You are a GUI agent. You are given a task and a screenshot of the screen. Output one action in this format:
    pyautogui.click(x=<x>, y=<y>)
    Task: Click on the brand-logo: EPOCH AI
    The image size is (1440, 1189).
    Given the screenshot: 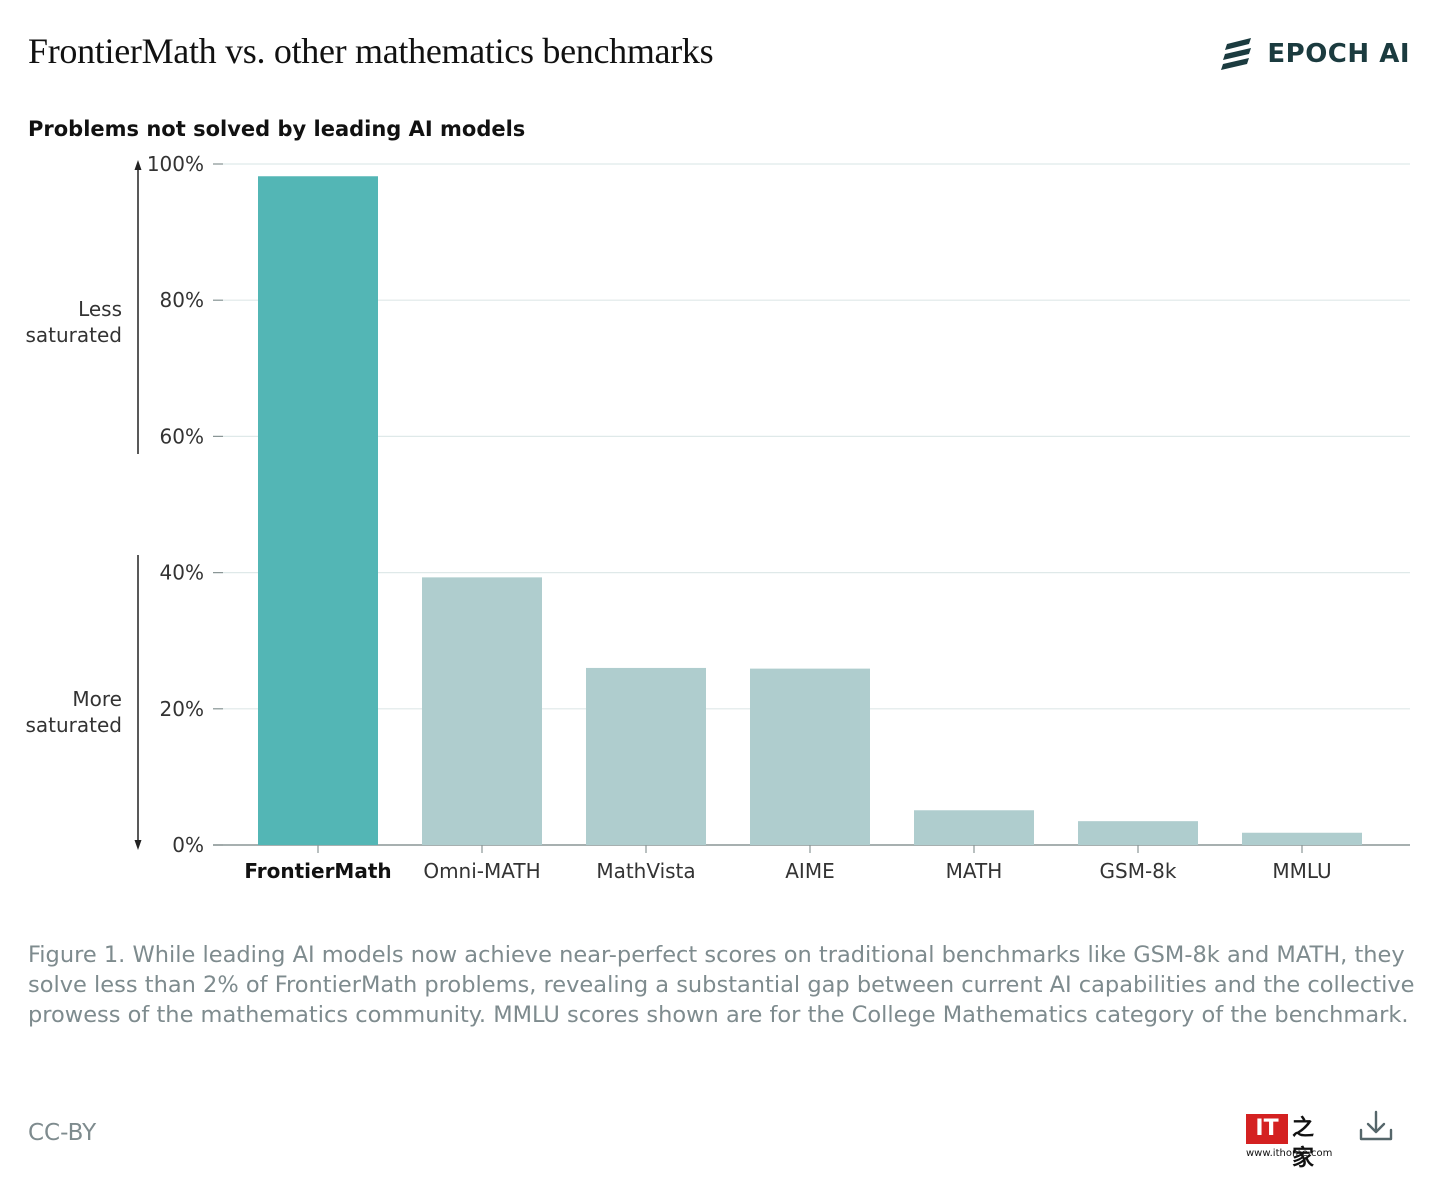 What is the action you would take?
    pyautogui.click(x=1315, y=54)
    